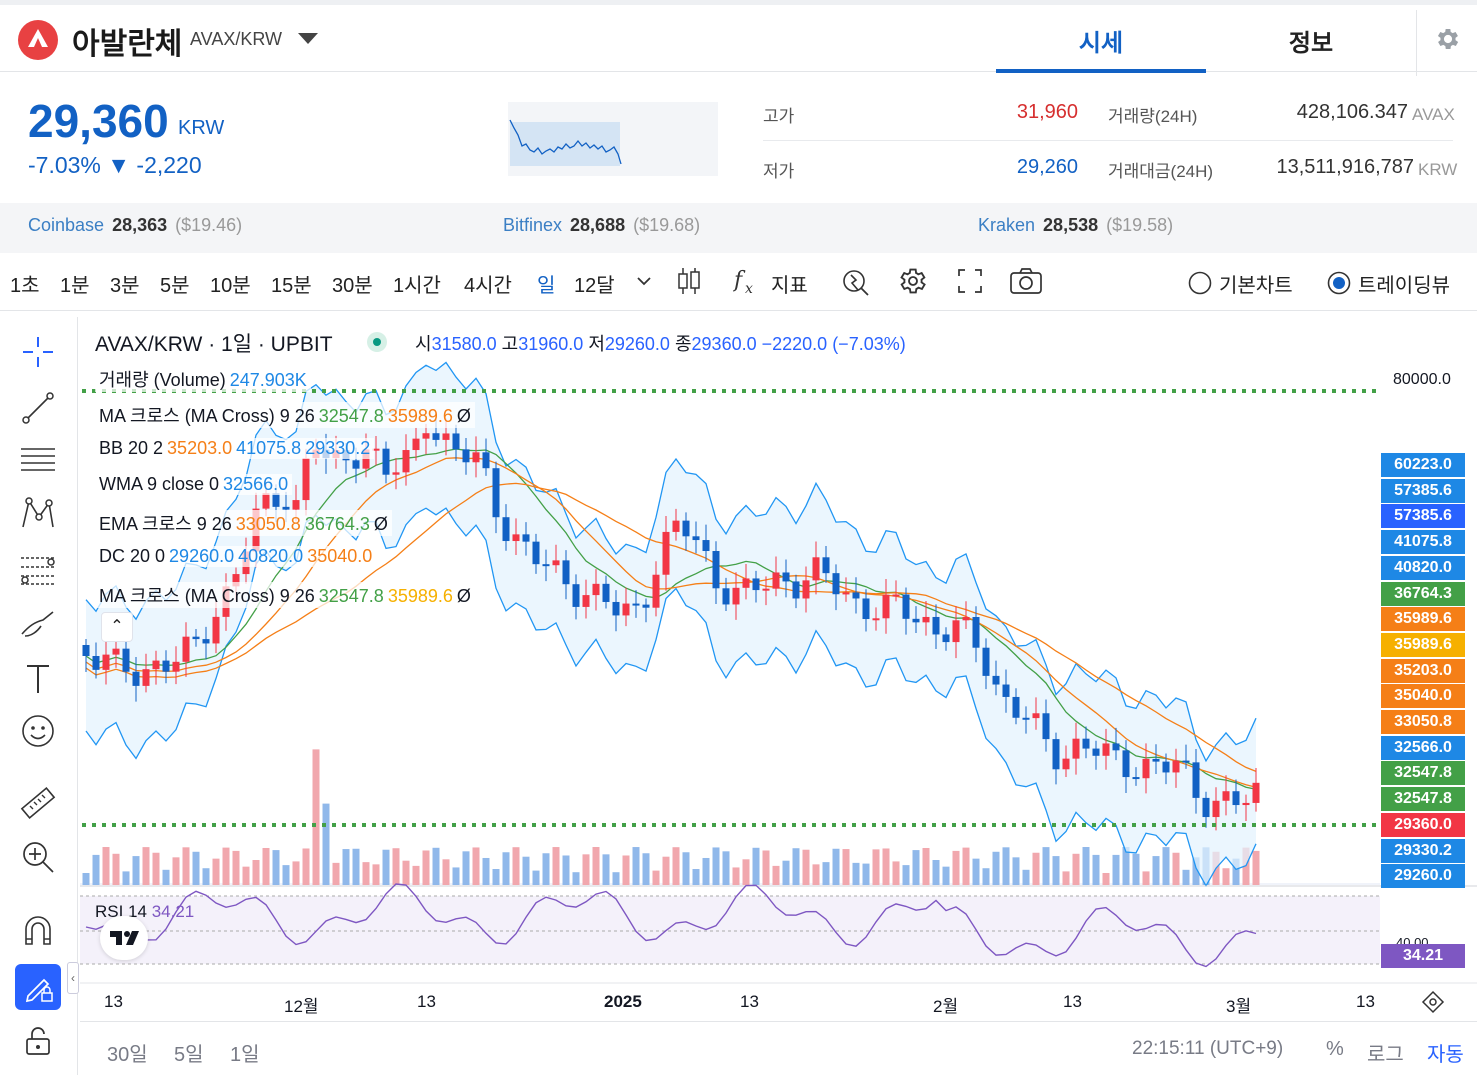 This screenshot has height=1075, width=1477. What do you see at coordinates (38, 933) in the screenshot?
I see `magnet-icon` at bounding box center [38, 933].